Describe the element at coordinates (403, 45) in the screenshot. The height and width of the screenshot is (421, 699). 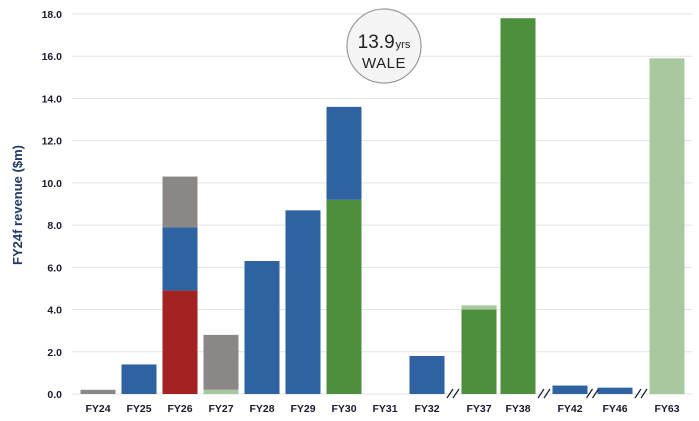
I see `wale-unit: yrs` at that location.